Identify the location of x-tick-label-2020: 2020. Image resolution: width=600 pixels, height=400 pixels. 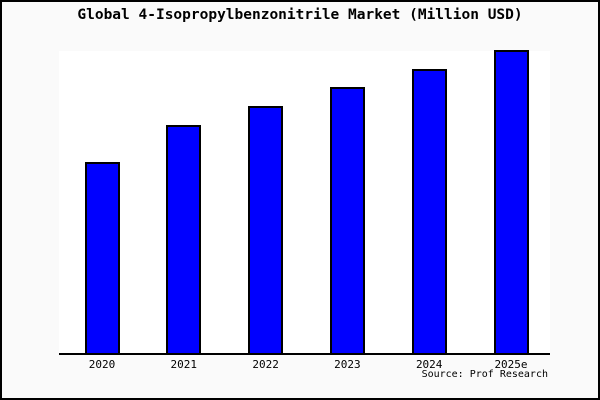
(102, 364).